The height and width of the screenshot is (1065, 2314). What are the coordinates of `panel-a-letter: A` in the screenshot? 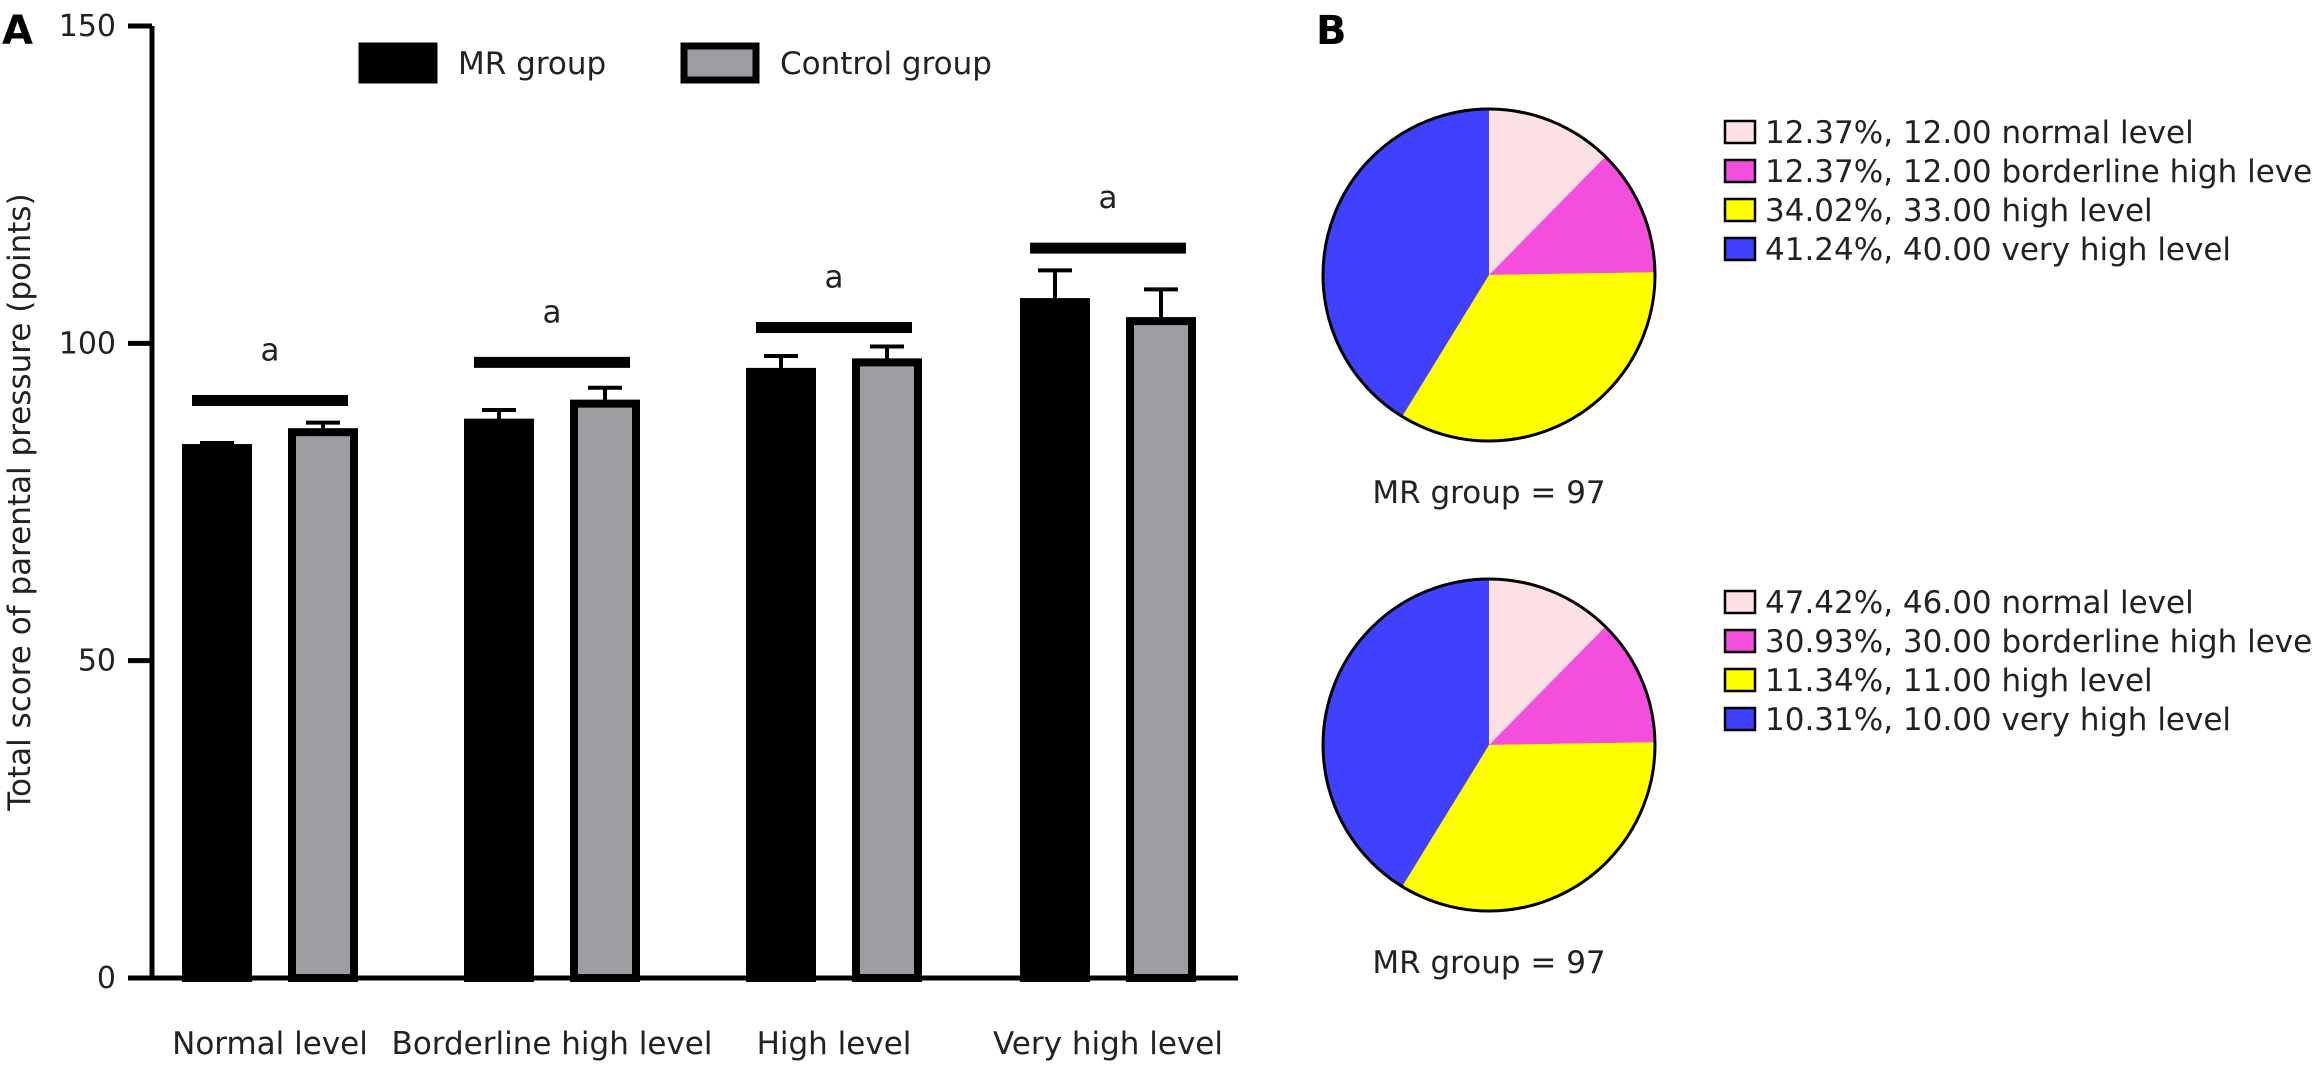 It's located at (17, 31).